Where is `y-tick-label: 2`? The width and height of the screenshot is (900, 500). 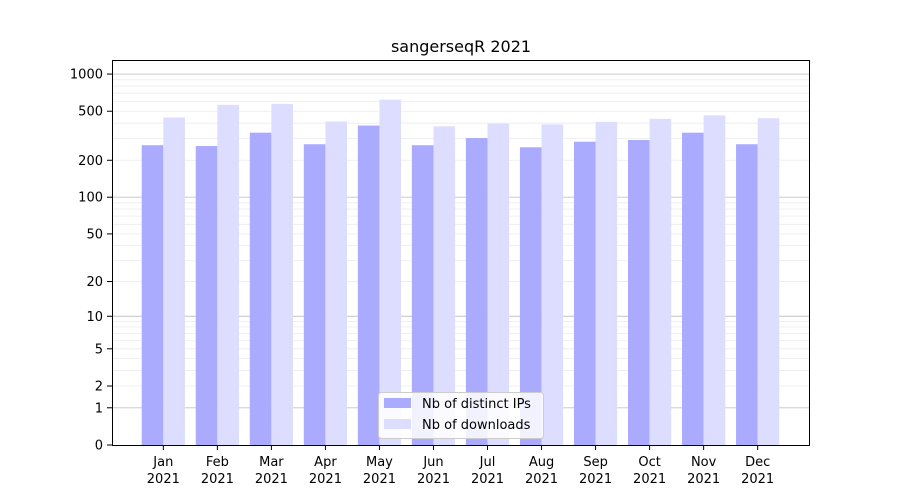 y-tick-label: 2 is located at coordinates (99, 387).